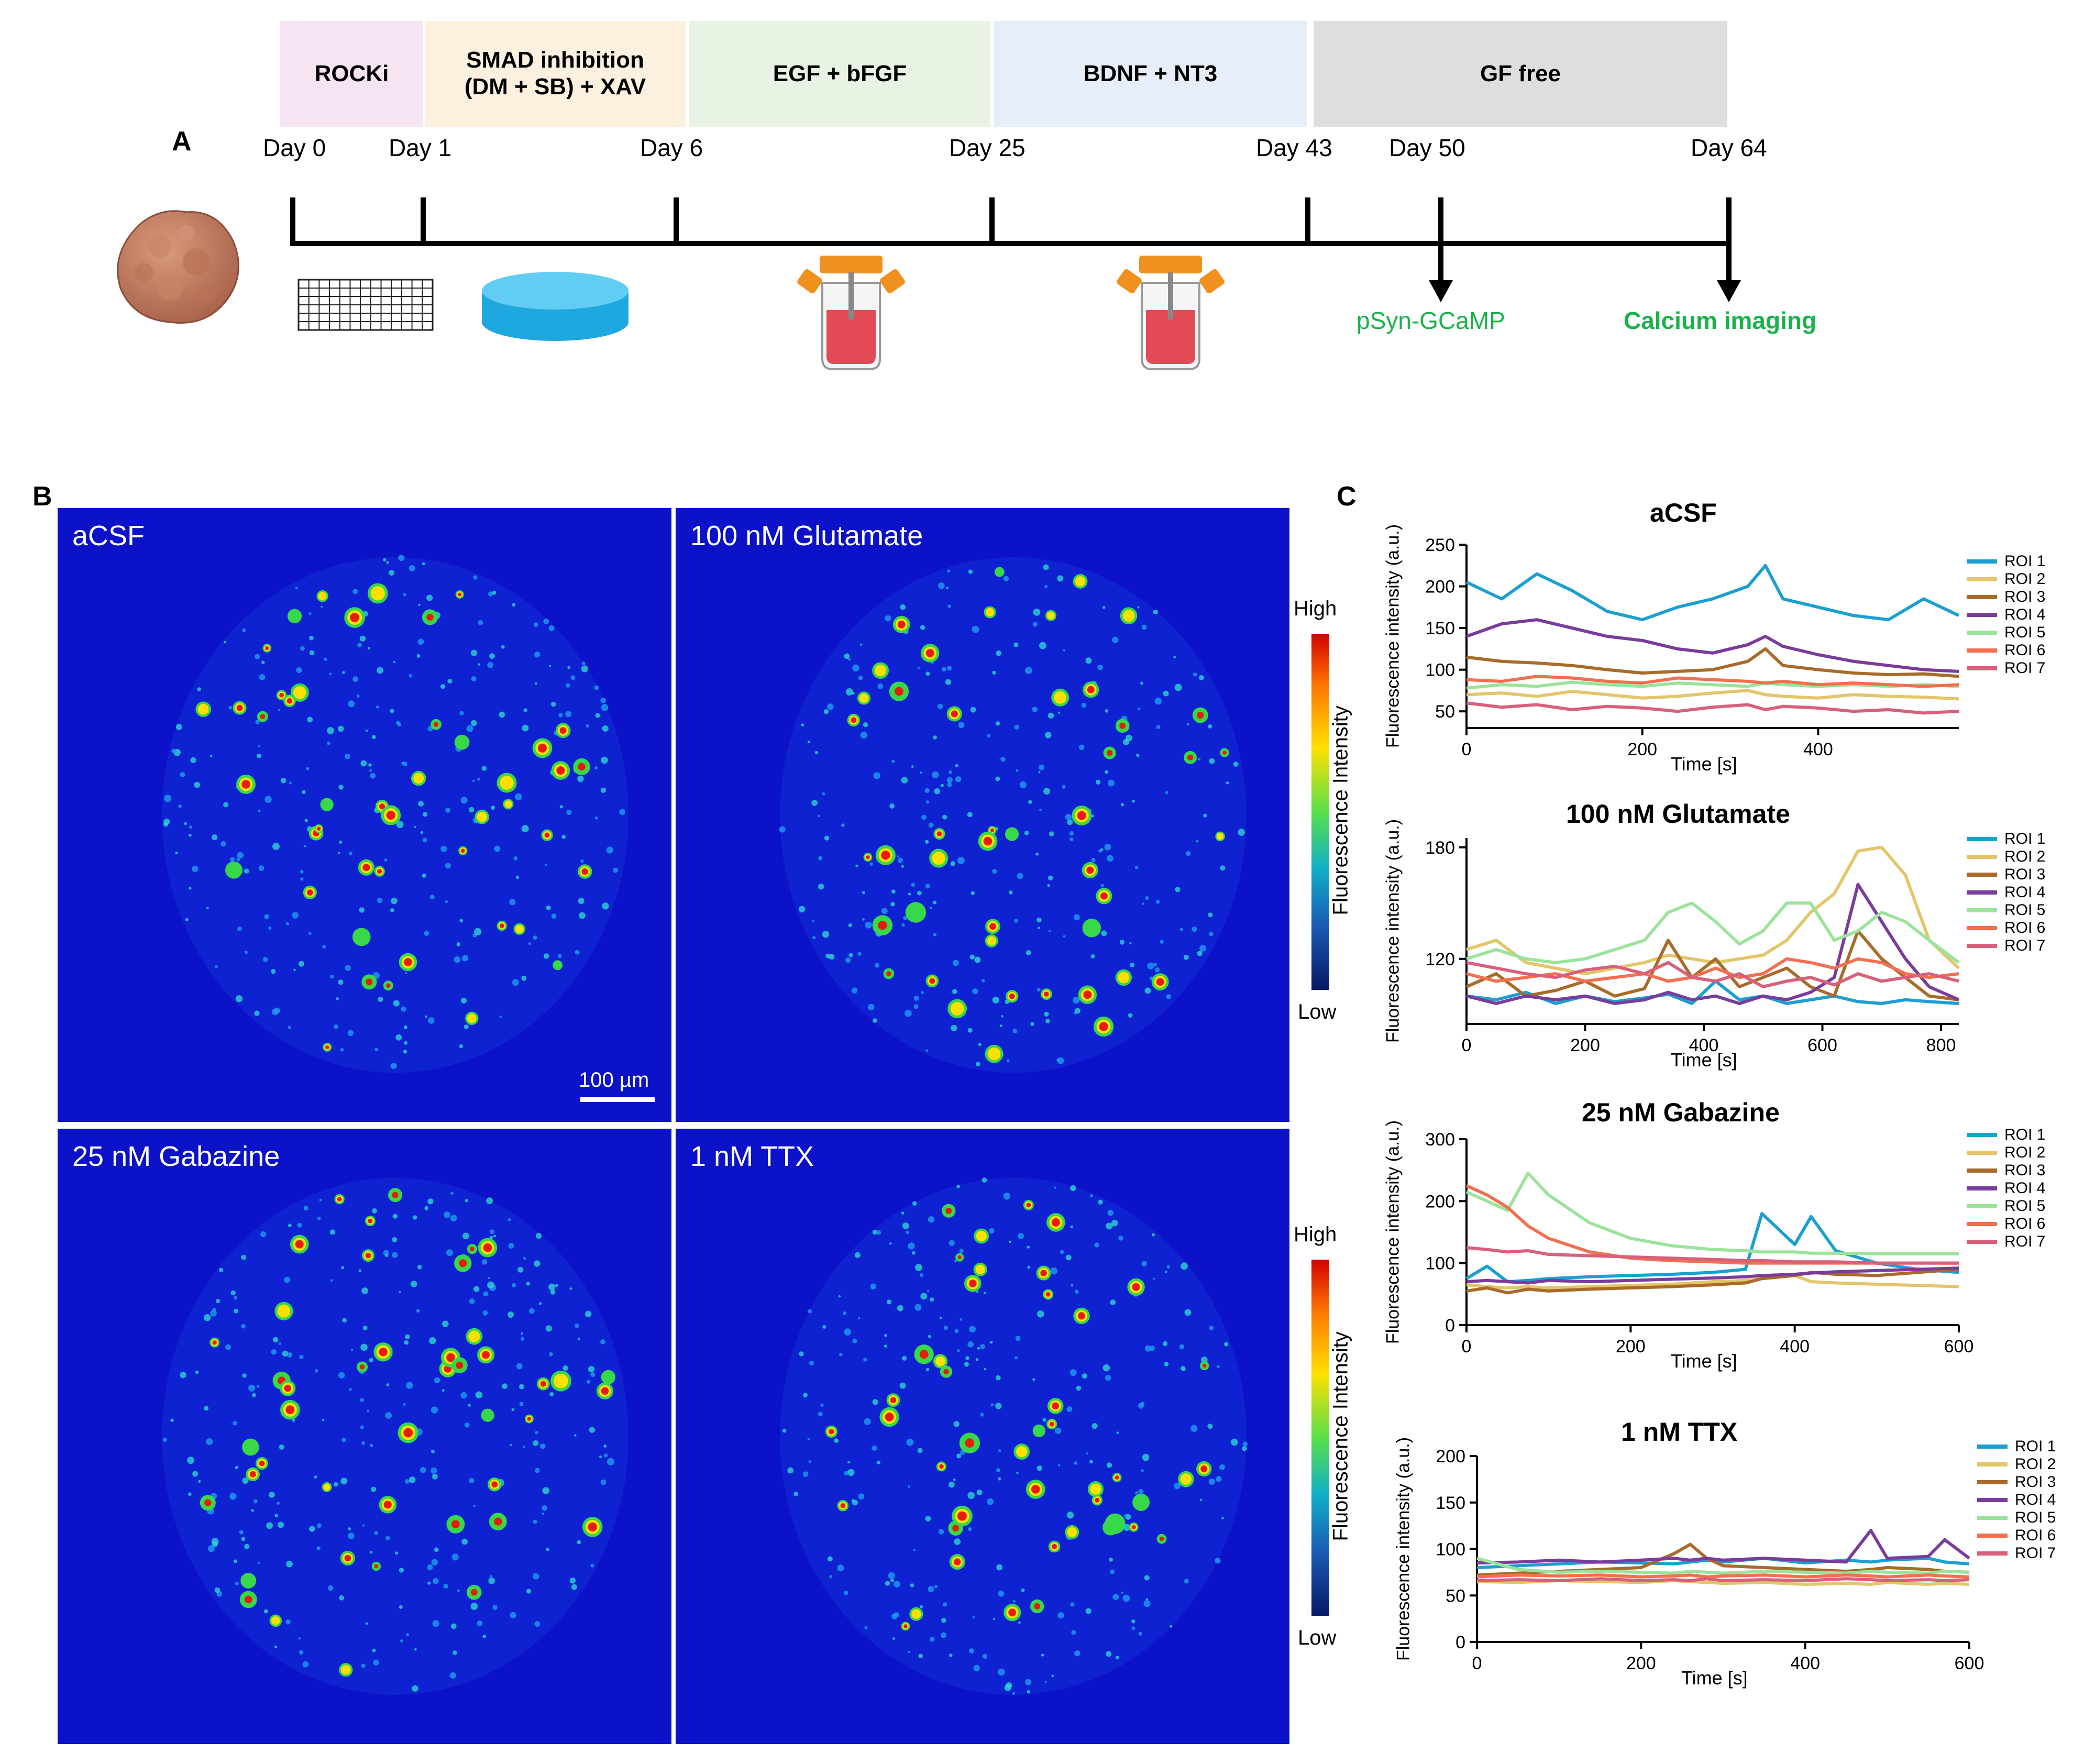 This screenshot has height=1764, width=2095. What do you see at coordinates (555, 306) in the screenshot?
I see `culture-dish-icon` at bounding box center [555, 306].